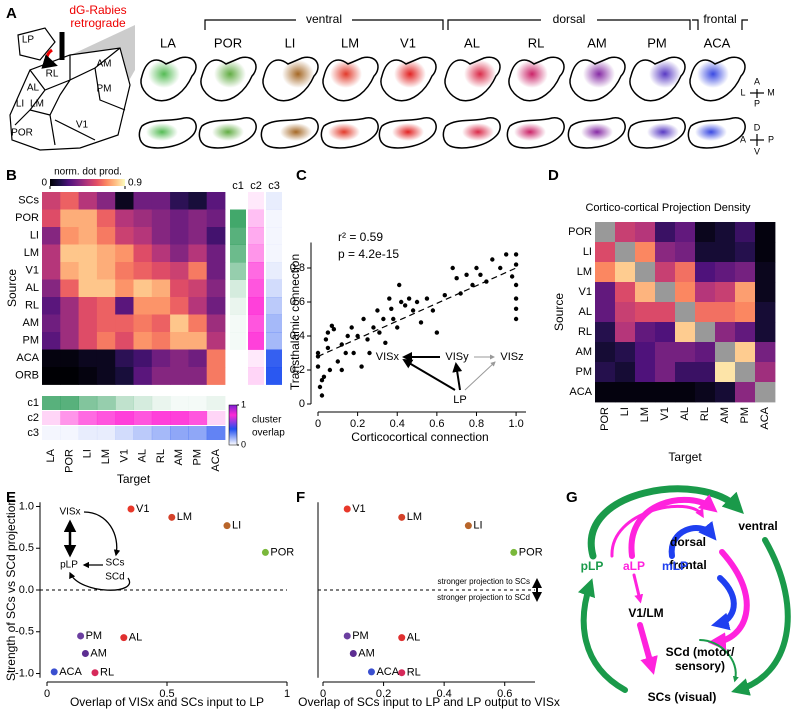 The width and height of the screenshot is (795, 711). Describe the element at coordinates (11, 497) in the screenshot. I see `panel-label: E` at that location.